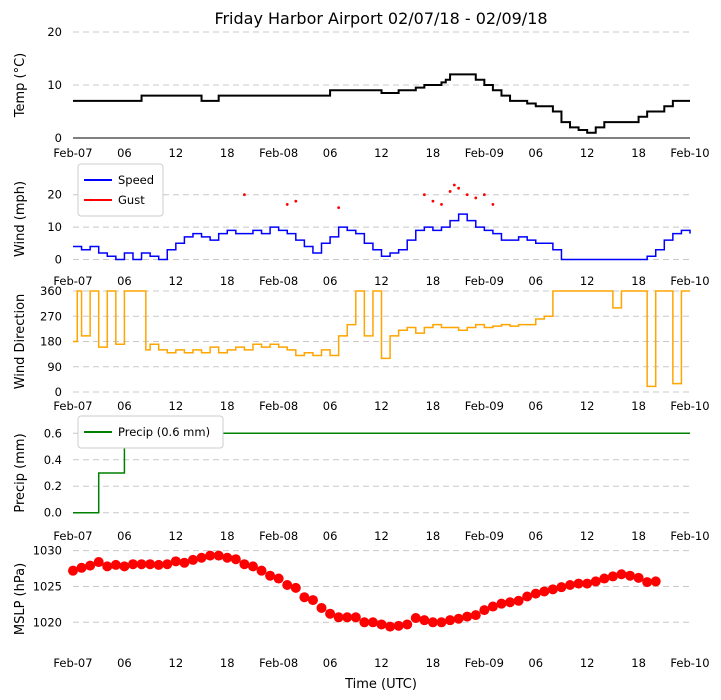 Image resolution: width=721 pixels, height=700 pixels. Describe the element at coordinates (47, 551) in the screenshot. I see `y-tick-label: 1030` at that location.